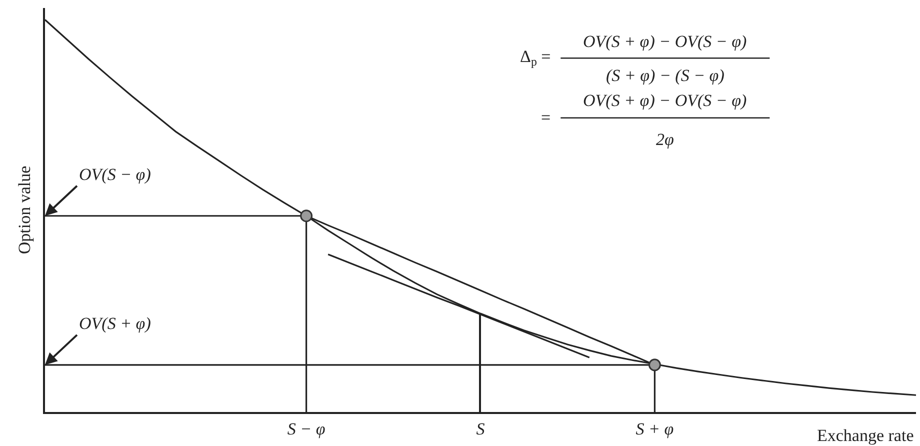  What do you see at coordinates (535, 58) in the screenshot?
I see `annotation: Δ$_{p}$ =` at bounding box center [535, 58].